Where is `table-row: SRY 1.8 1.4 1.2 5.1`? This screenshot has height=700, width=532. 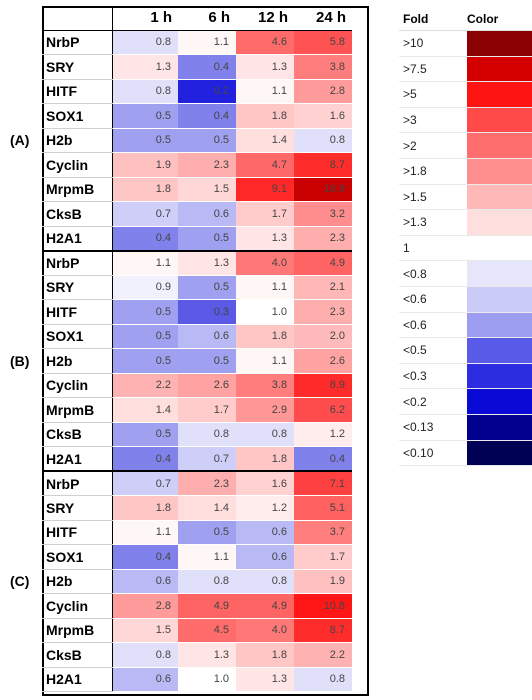 table-row: SRY 1.8 1.4 1.2 5.1 is located at coordinates (197, 508).